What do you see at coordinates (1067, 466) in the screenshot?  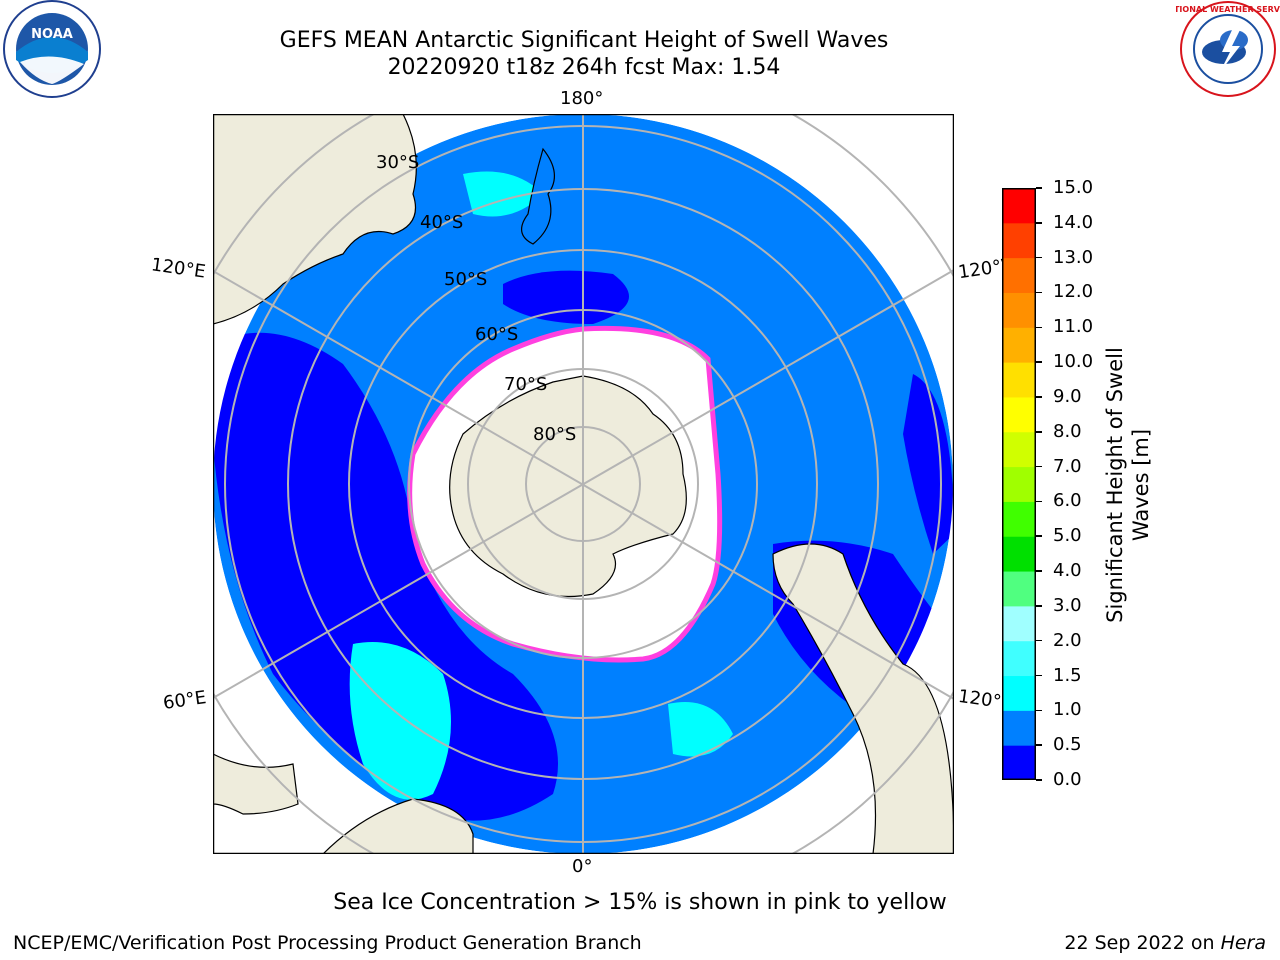 I see `colorbar-tick-label: 7.0` at bounding box center [1067, 466].